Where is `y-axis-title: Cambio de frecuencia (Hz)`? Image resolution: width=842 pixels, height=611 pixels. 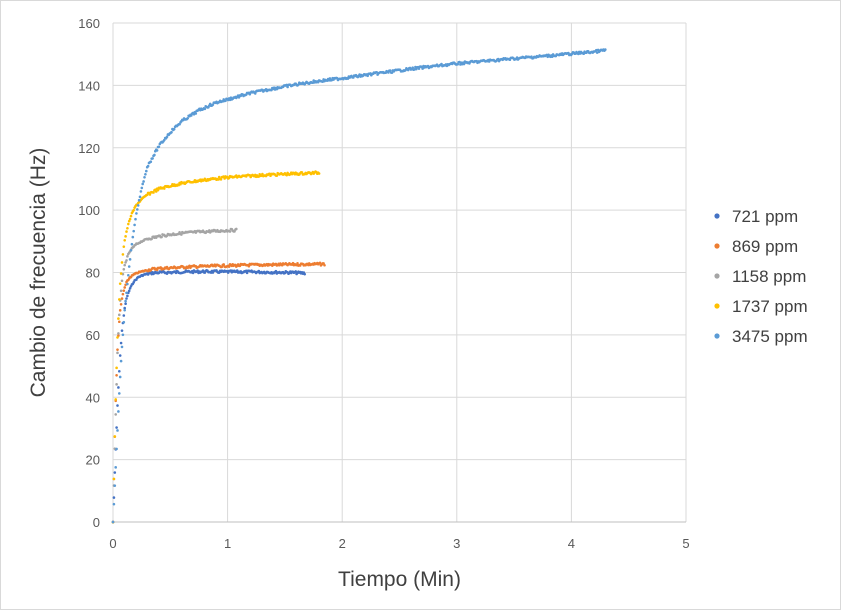 y-axis-title: Cambio de frecuencia (Hz) is located at coordinates (38, 273).